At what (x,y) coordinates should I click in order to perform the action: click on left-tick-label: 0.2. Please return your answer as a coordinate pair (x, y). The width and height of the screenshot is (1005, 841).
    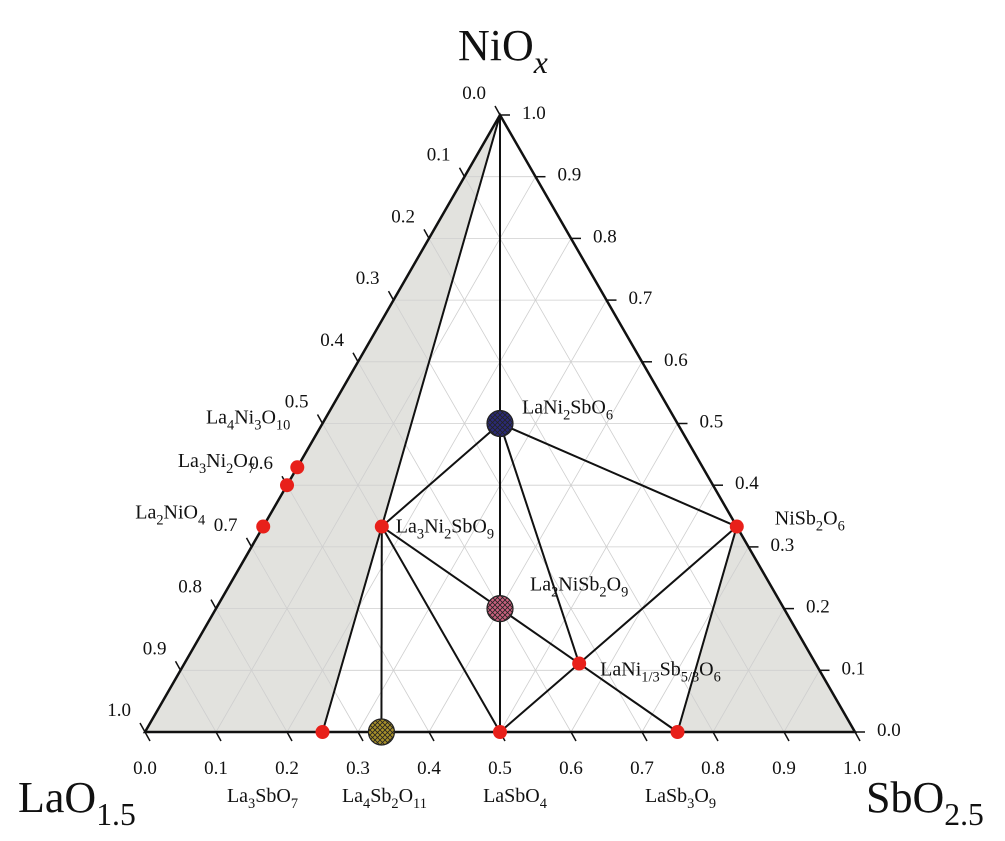
    Looking at the image, I should click on (403, 216).